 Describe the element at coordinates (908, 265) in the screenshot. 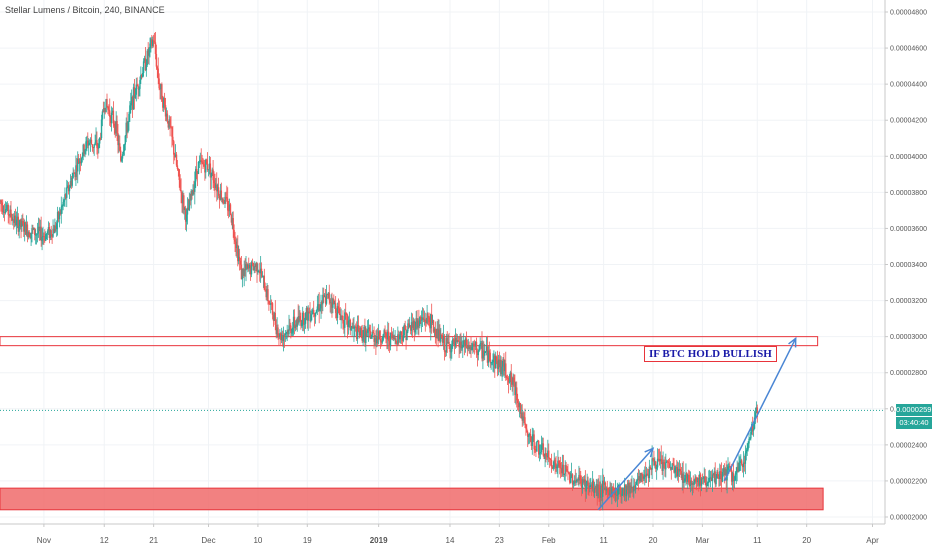

I see `y-tick-label: 0.00003400` at that location.